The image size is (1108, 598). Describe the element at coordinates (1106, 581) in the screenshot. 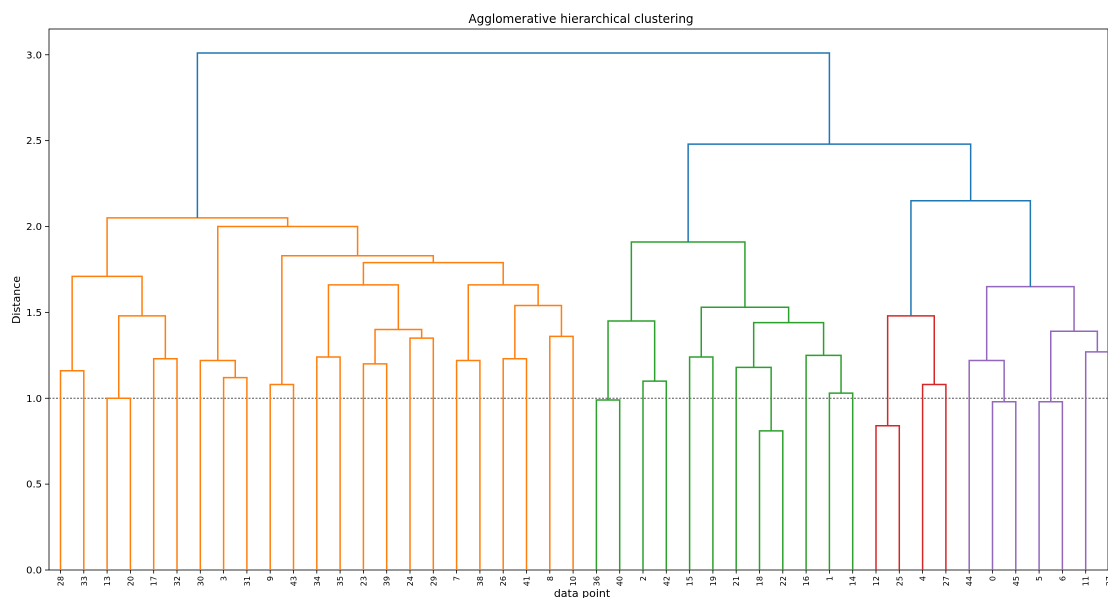

I see `leaf-label: 37` at that location.